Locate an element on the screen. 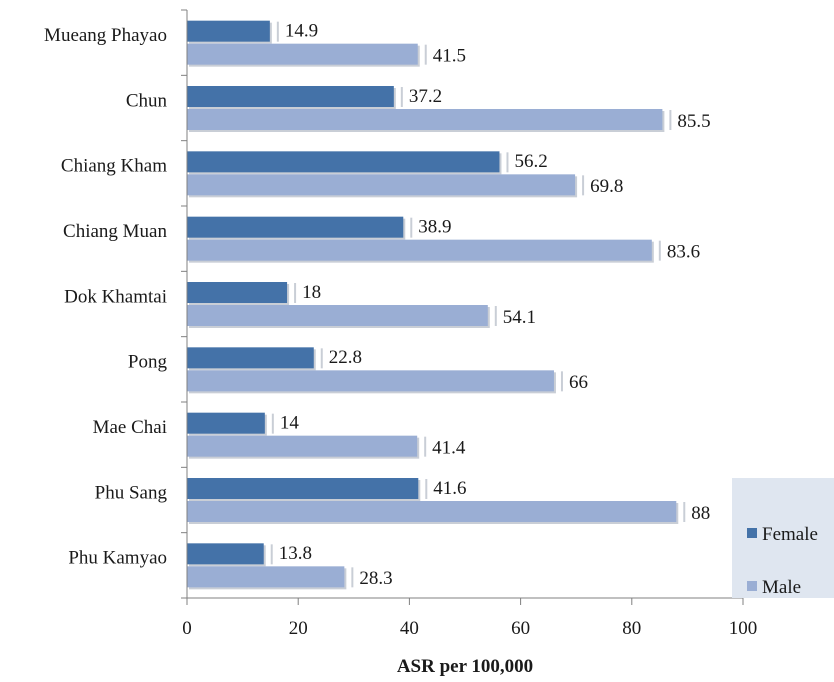 The width and height of the screenshot is (834, 682). x-tick-label-20: 20 is located at coordinates (298, 628).